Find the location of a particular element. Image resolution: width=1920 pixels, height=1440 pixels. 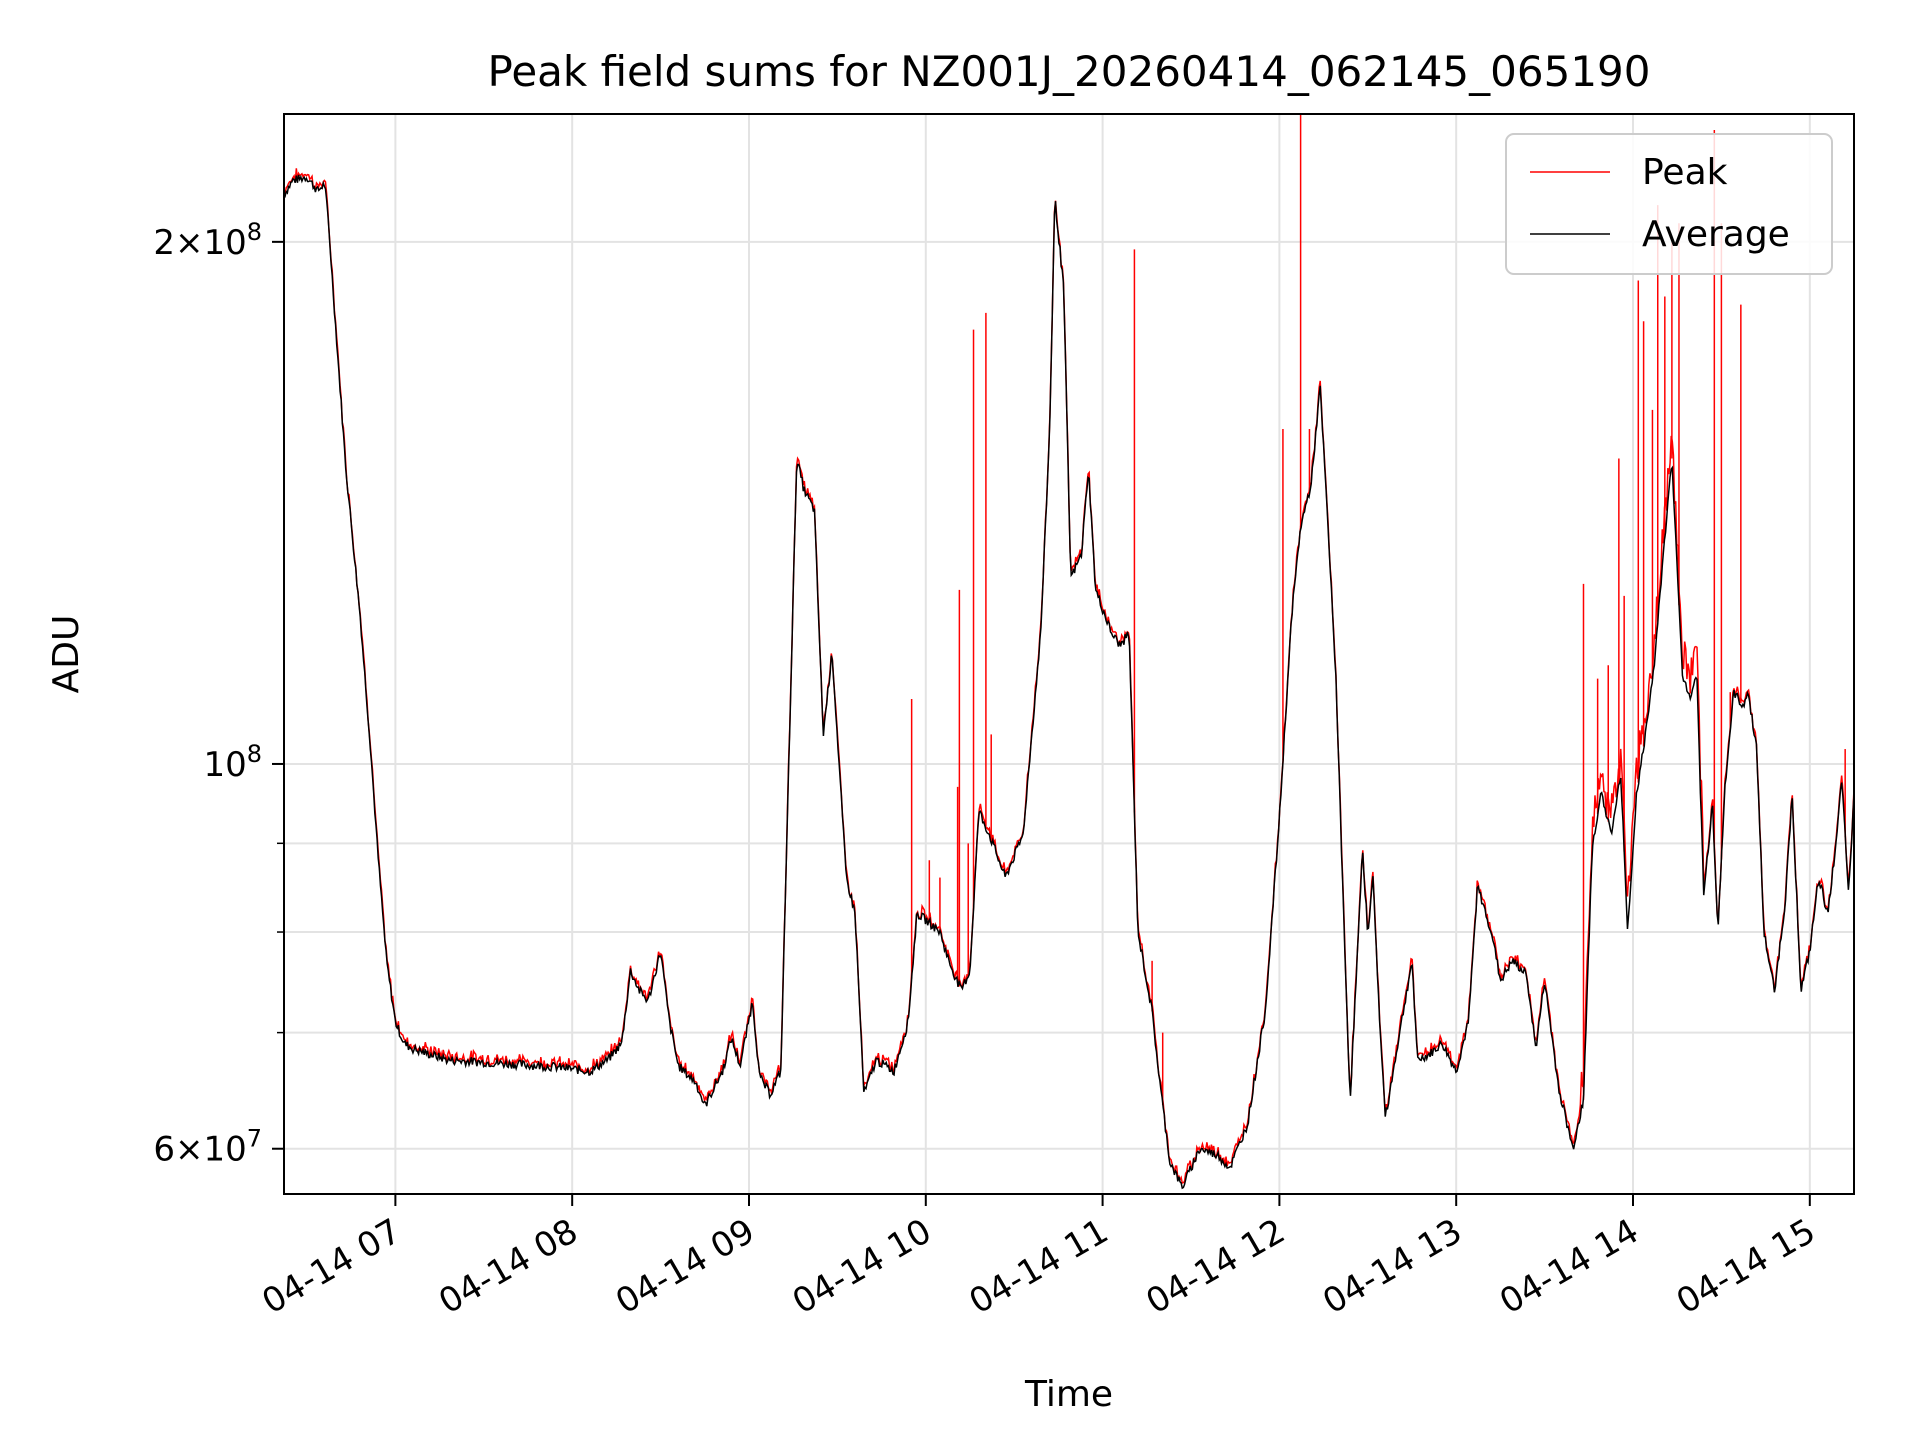

y-axis-label: ADU is located at coordinates (66, 654).